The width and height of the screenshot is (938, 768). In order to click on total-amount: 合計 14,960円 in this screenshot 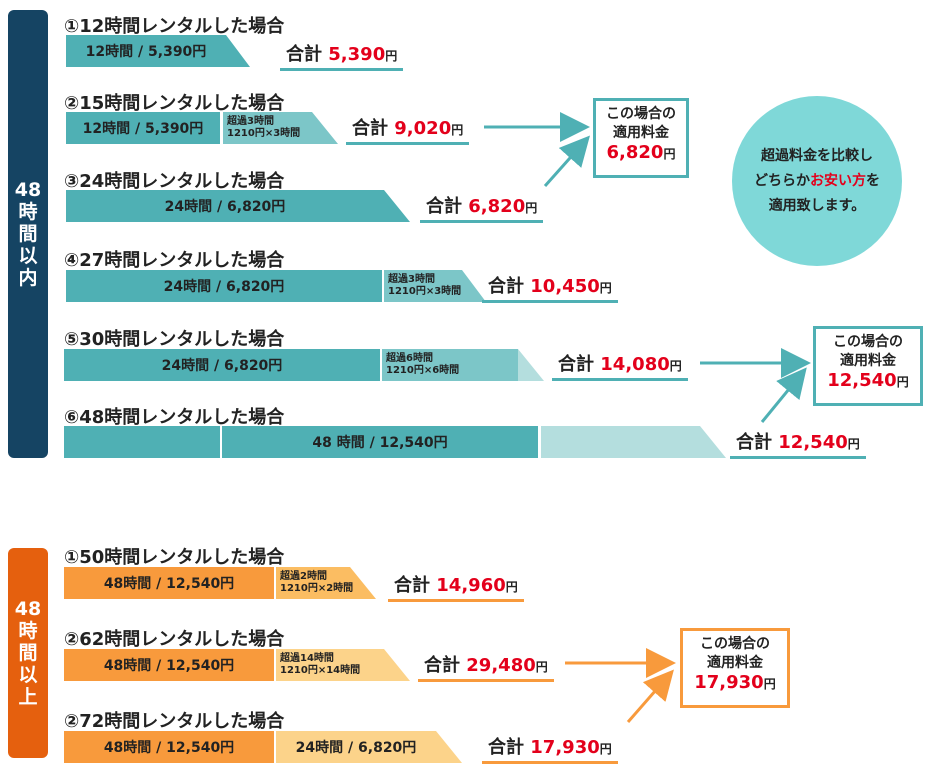, I will do `click(456, 586)`.